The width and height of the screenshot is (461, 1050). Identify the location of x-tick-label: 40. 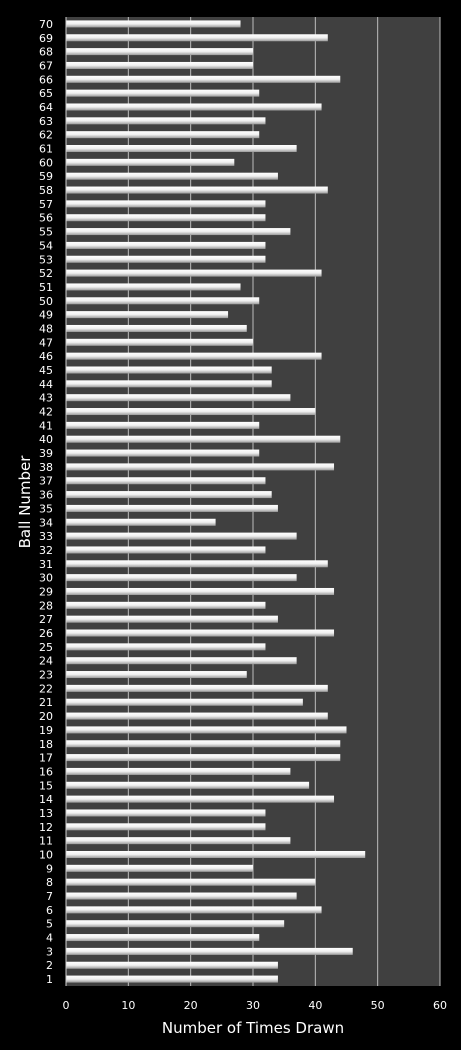
(315, 1005).